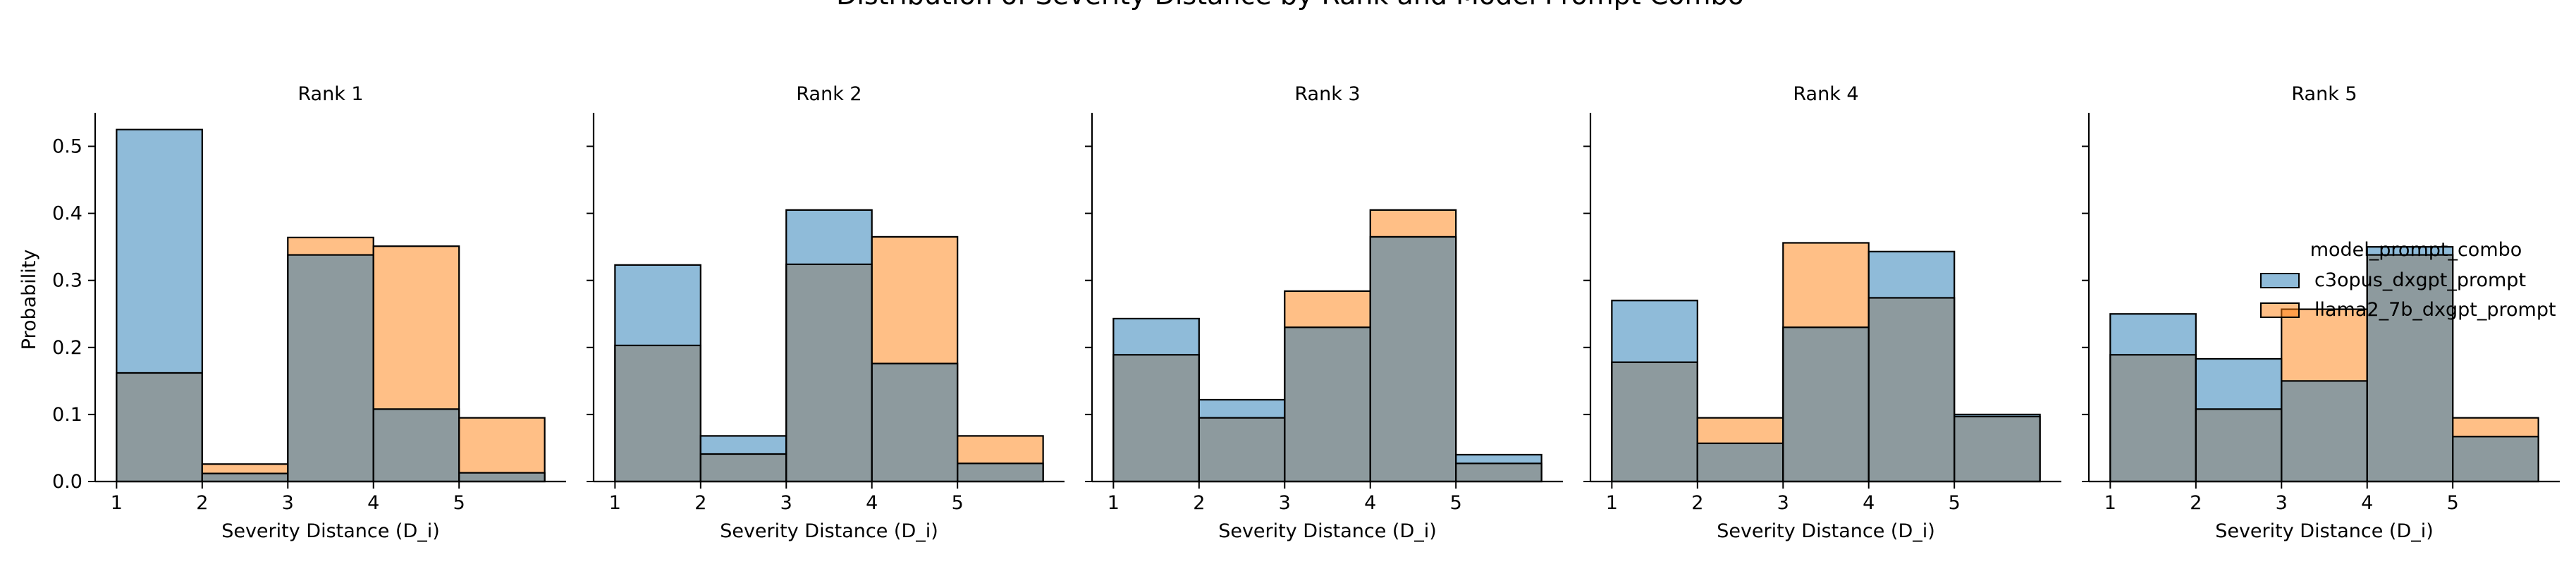 The image size is (2576, 564). Describe the element at coordinates (2435, 310) in the screenshot. I see `legend-entry-label: llama2_7b_dxgpt_prompt` at that location.